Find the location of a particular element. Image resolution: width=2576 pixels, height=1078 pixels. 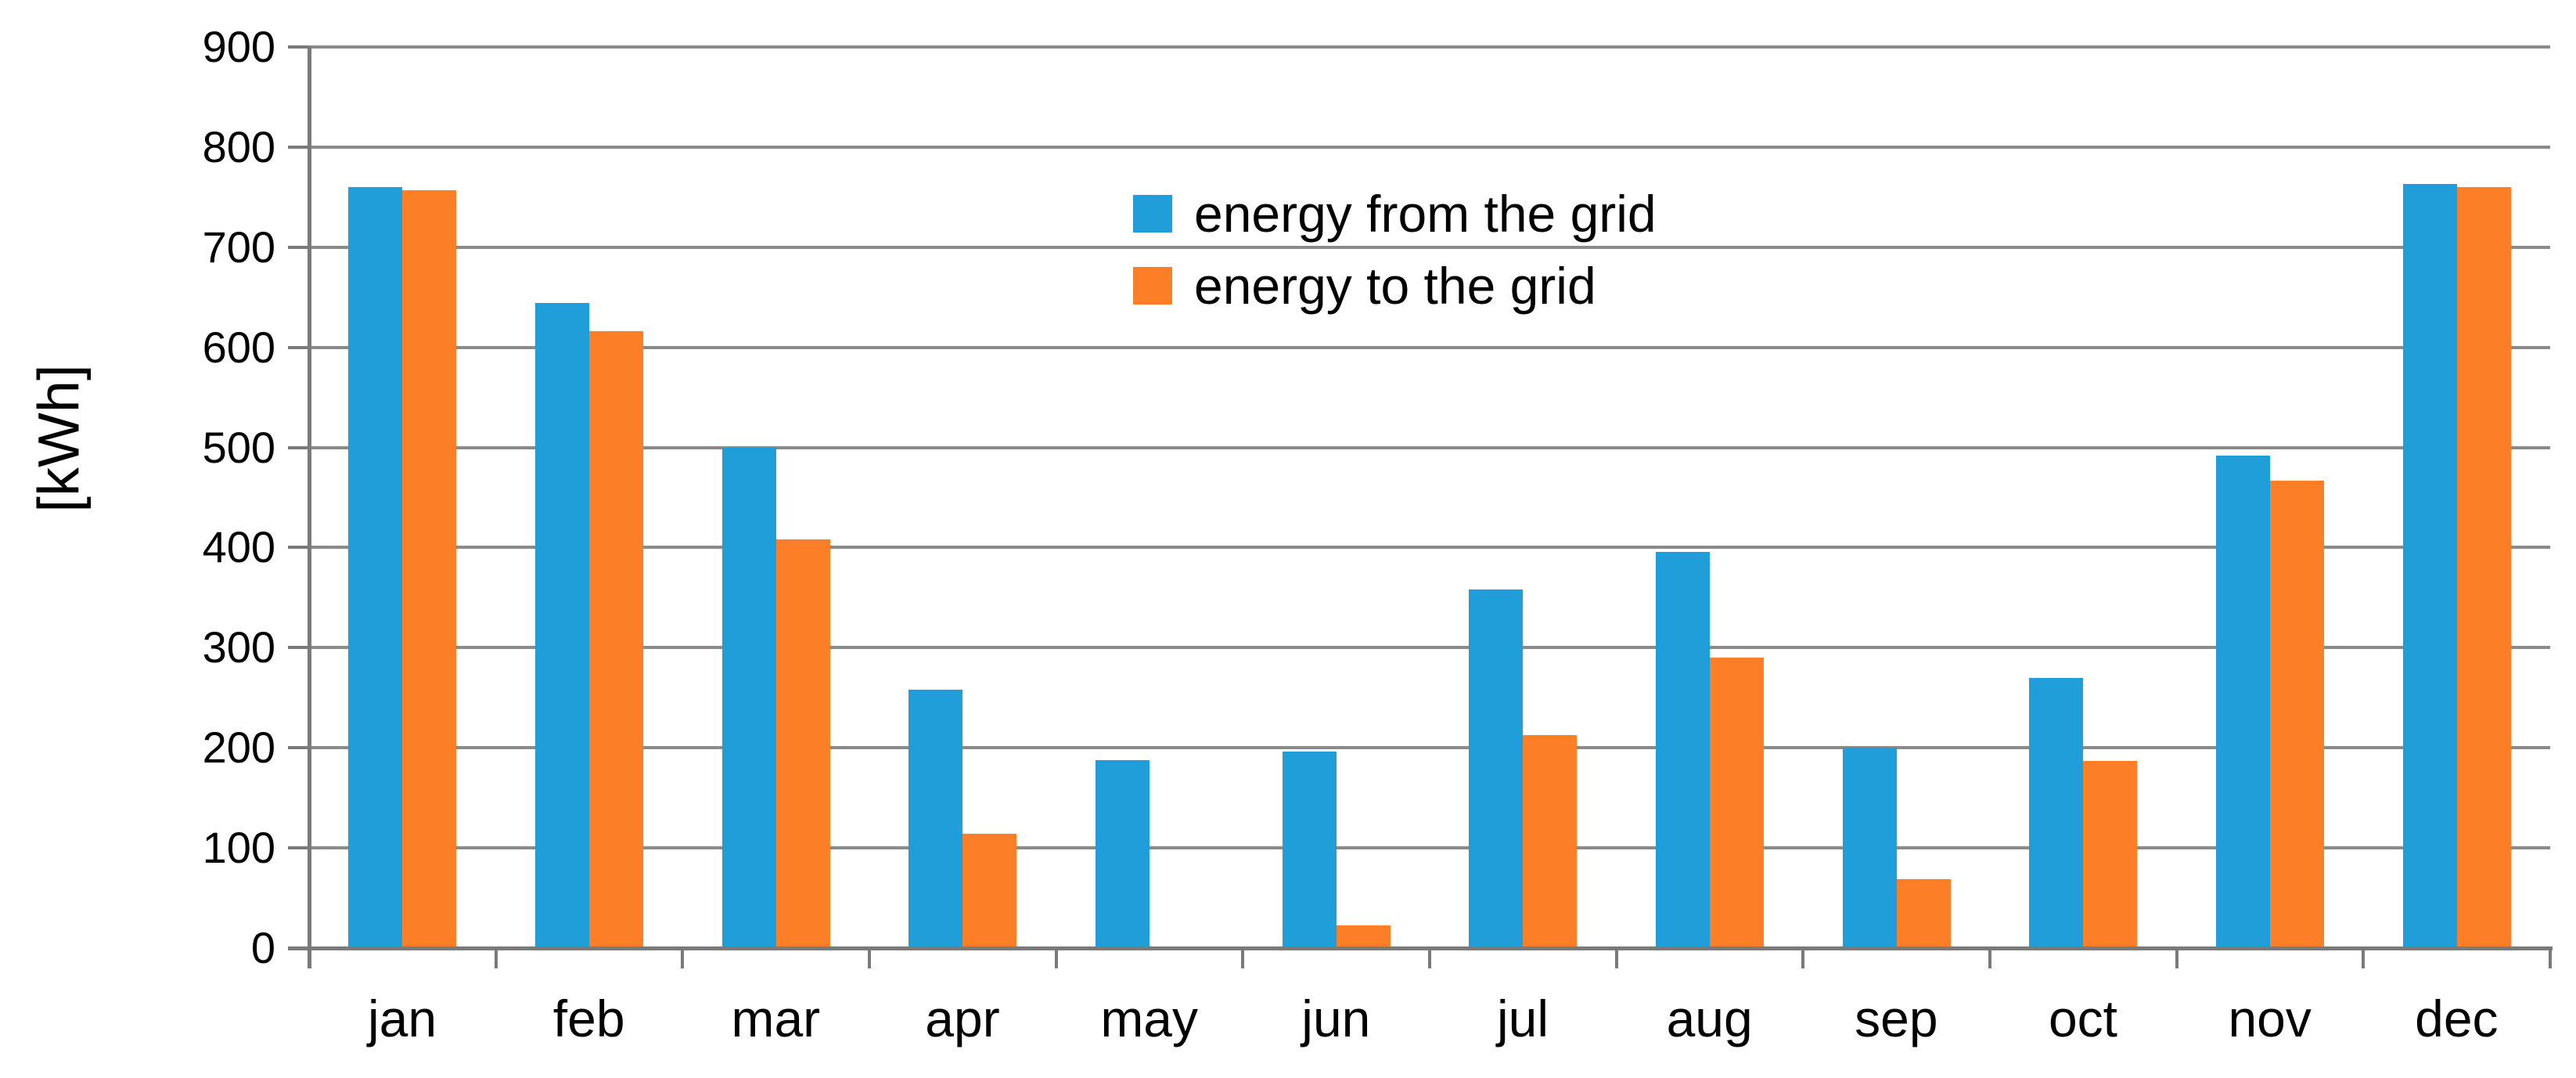

y-tick-label-500: 500 is located at coordinates (238, 447).